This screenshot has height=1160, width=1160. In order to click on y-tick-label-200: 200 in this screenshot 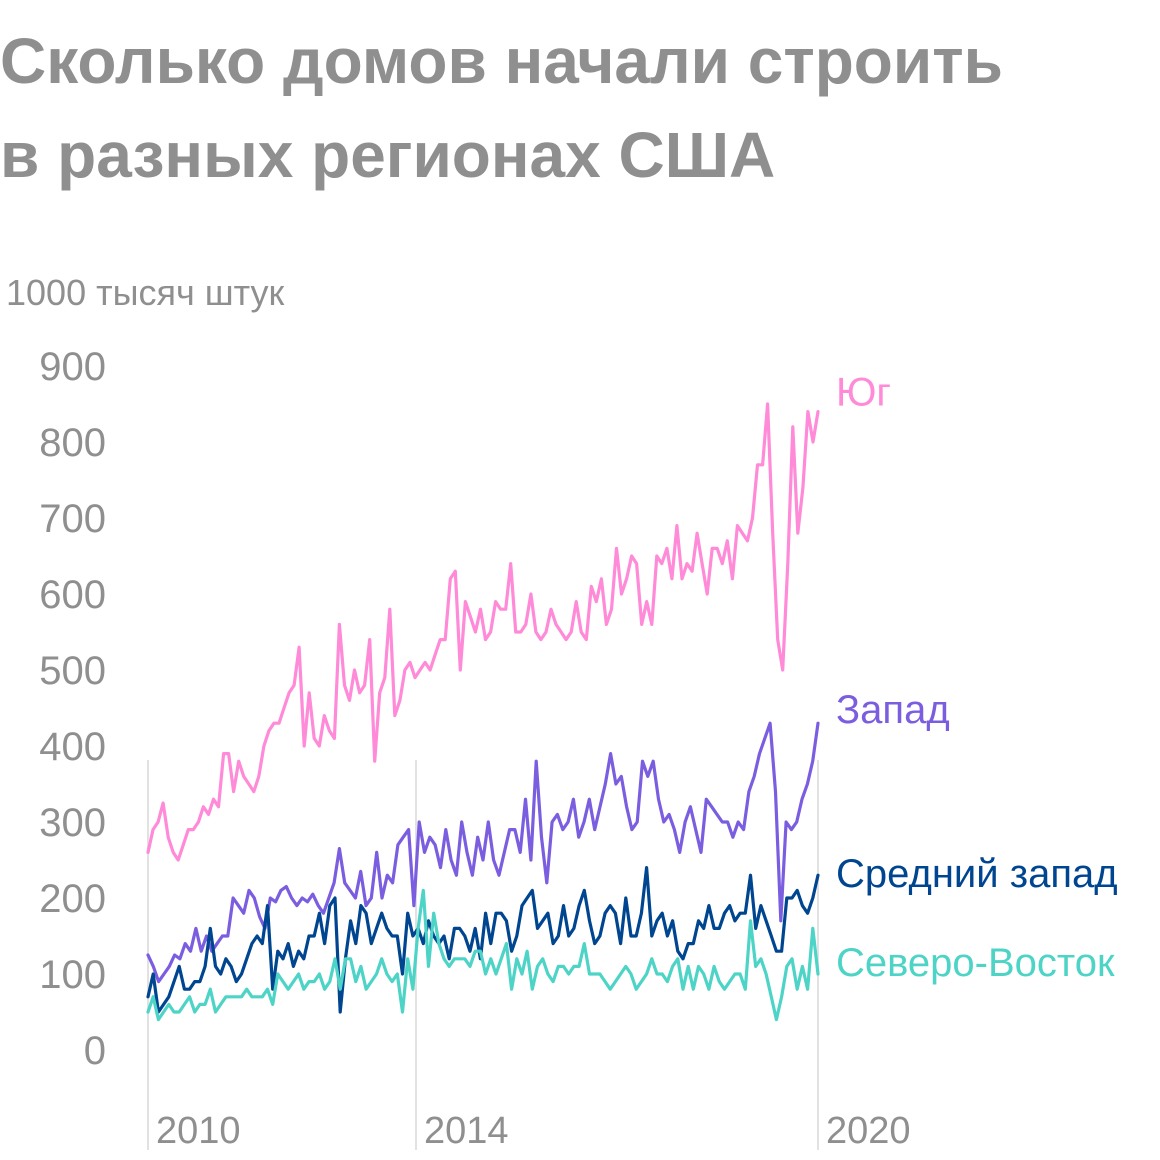, I will do `click(72, 899)`.